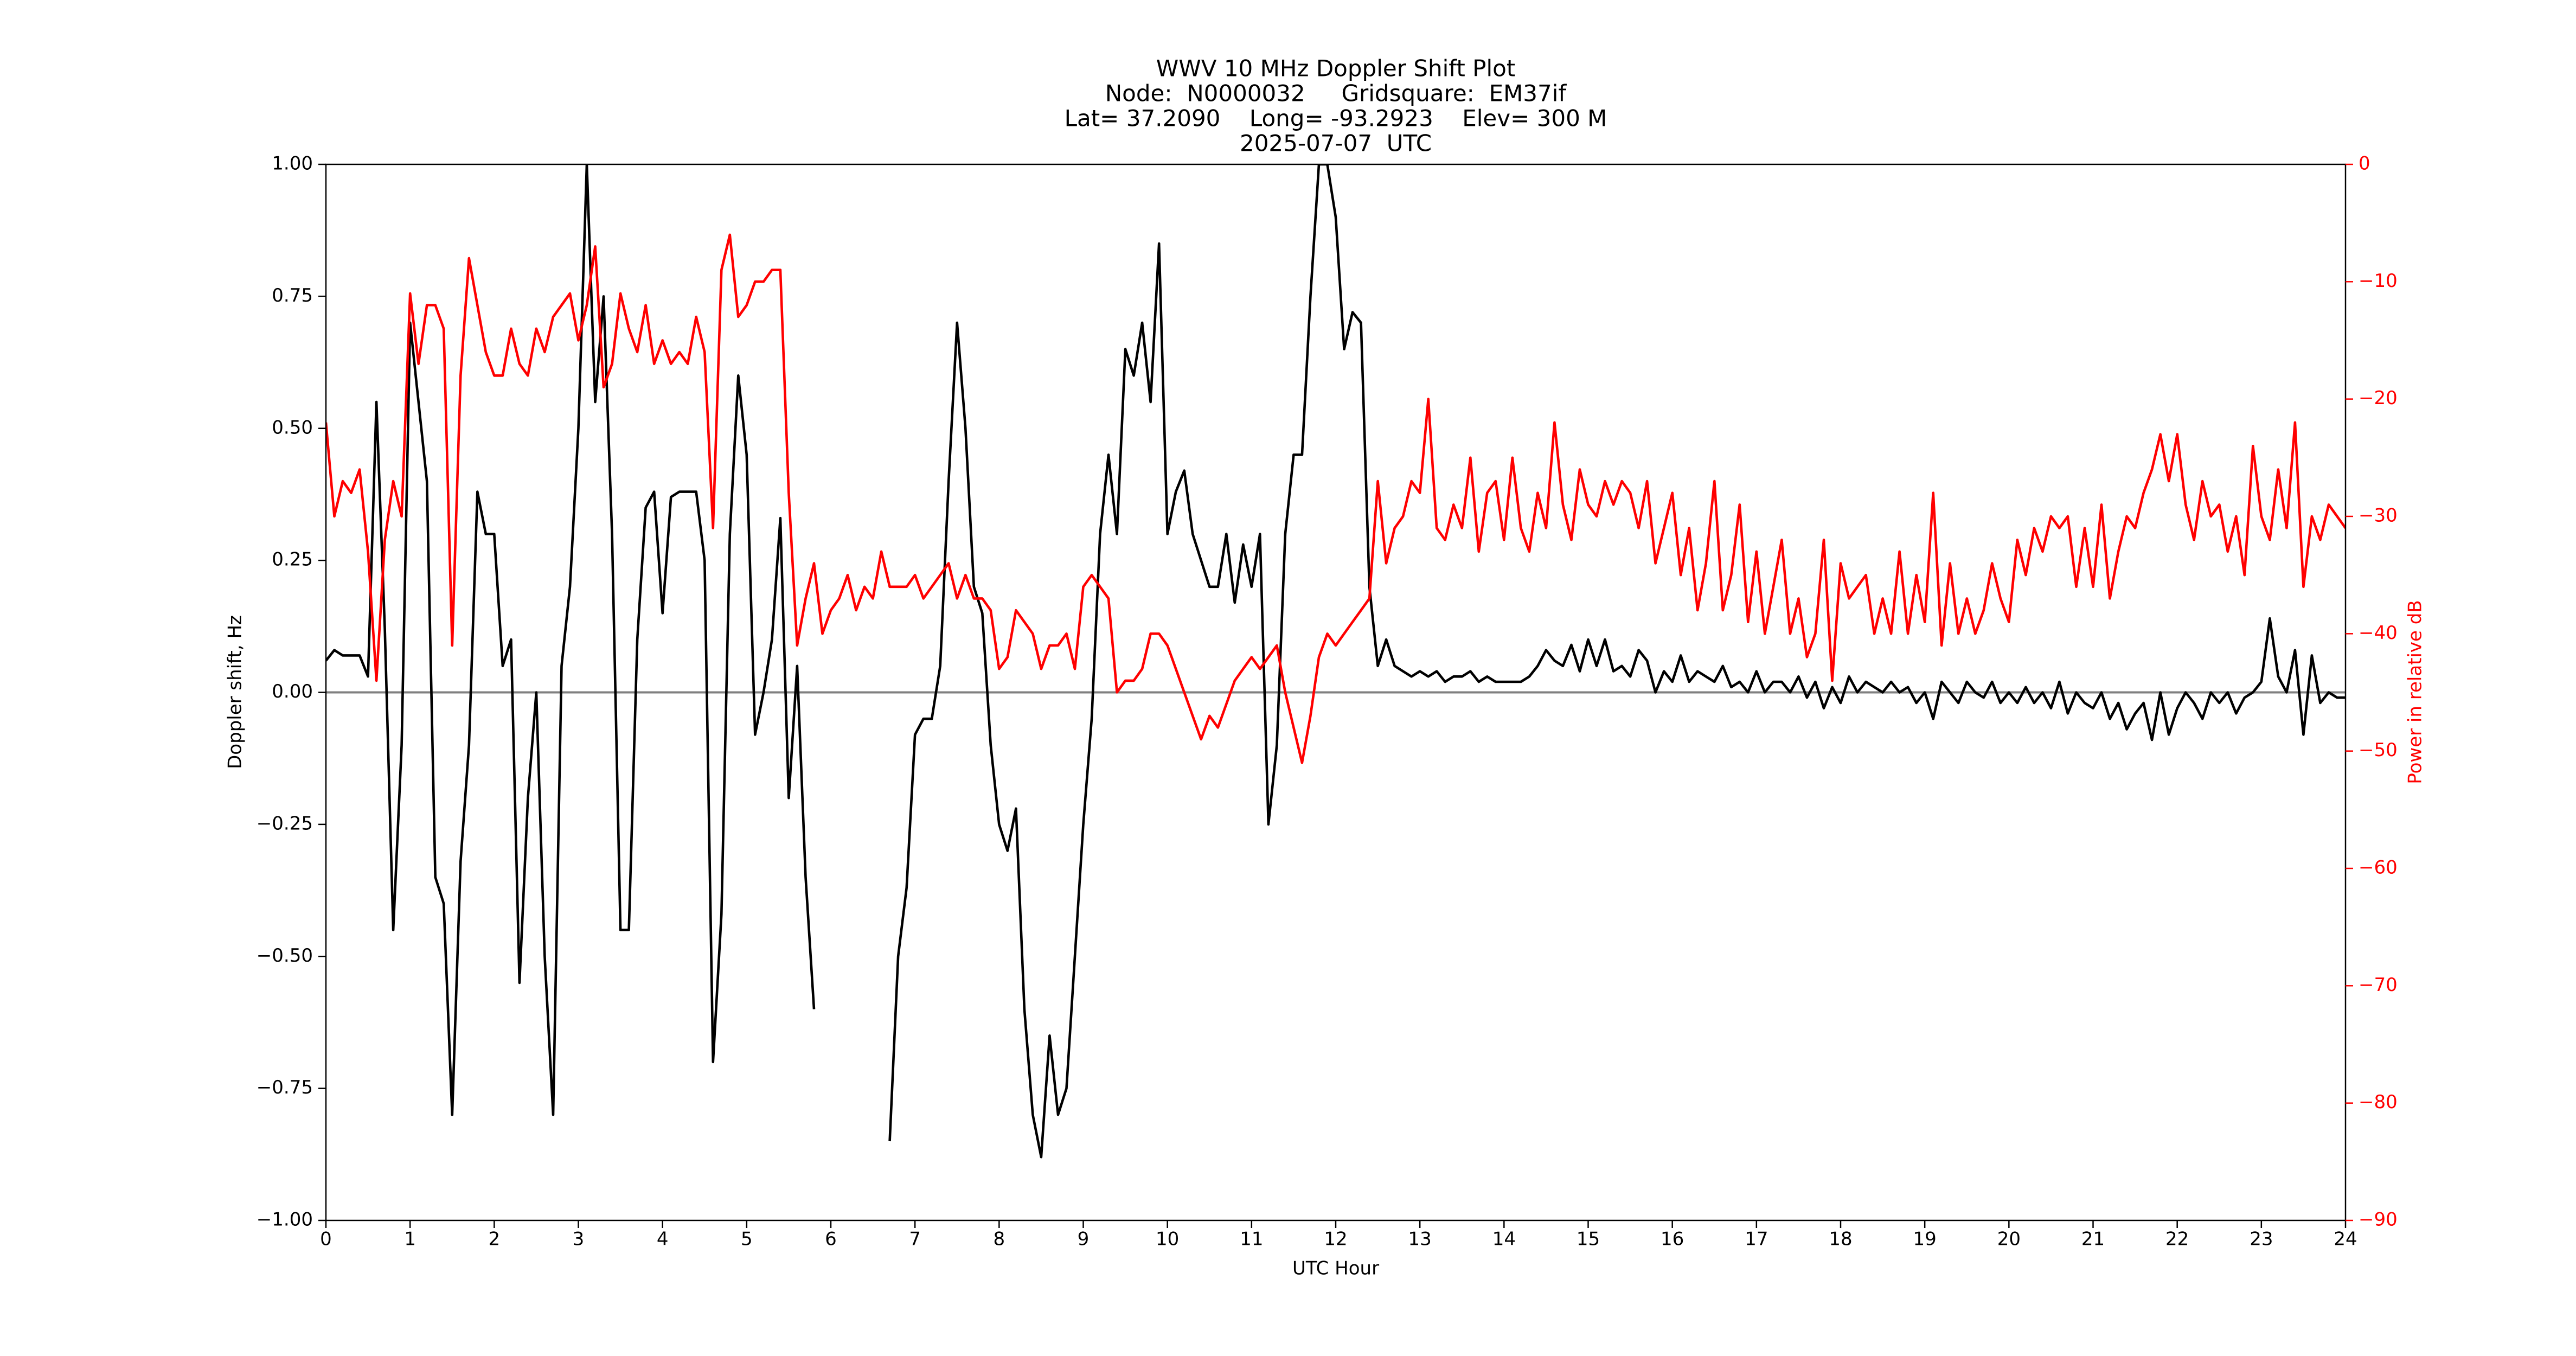 Image resolution: width=2576 pixels, height=1356 pixels. Describe the element at coordinates (1925, 1239) in the screenshot. I see `x-tick-label: 19` at that location.